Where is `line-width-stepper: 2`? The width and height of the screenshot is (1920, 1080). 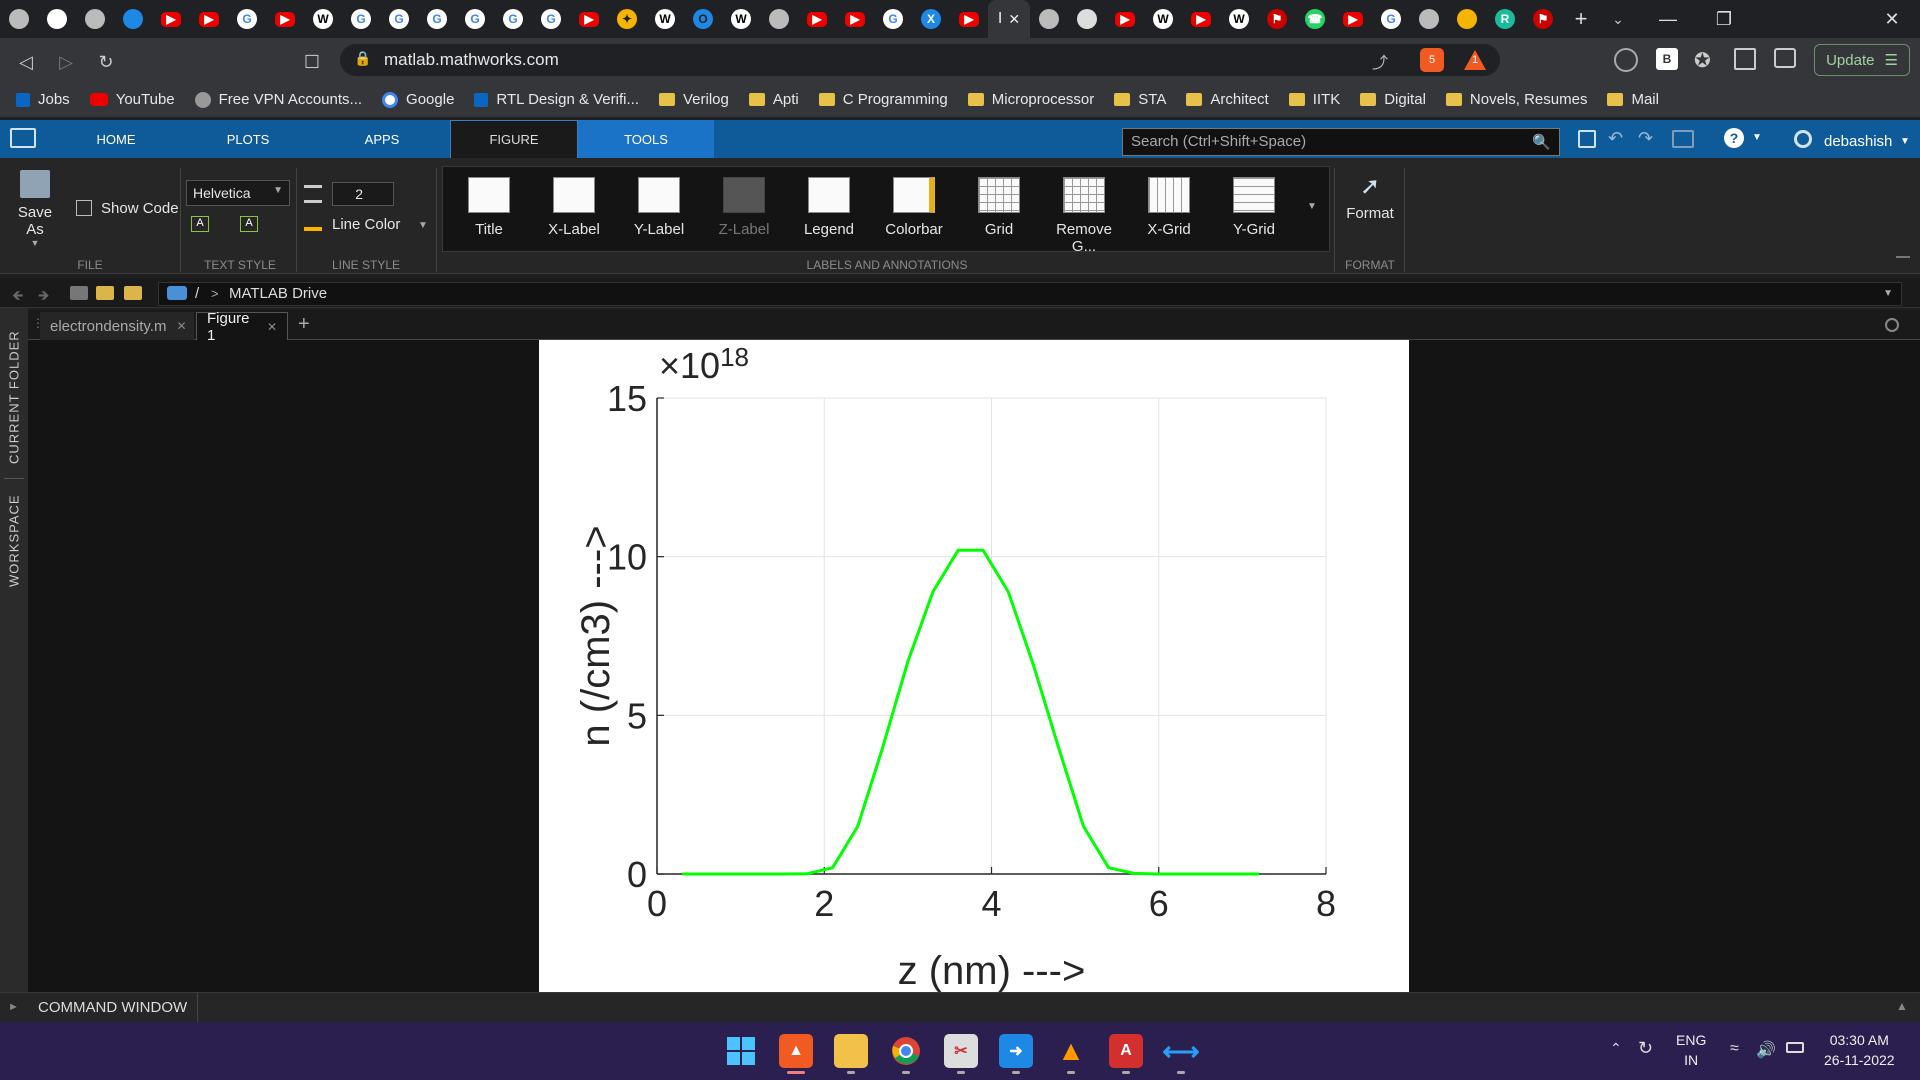
line-width-stepper: 2 is located at coordinates (363, 194).